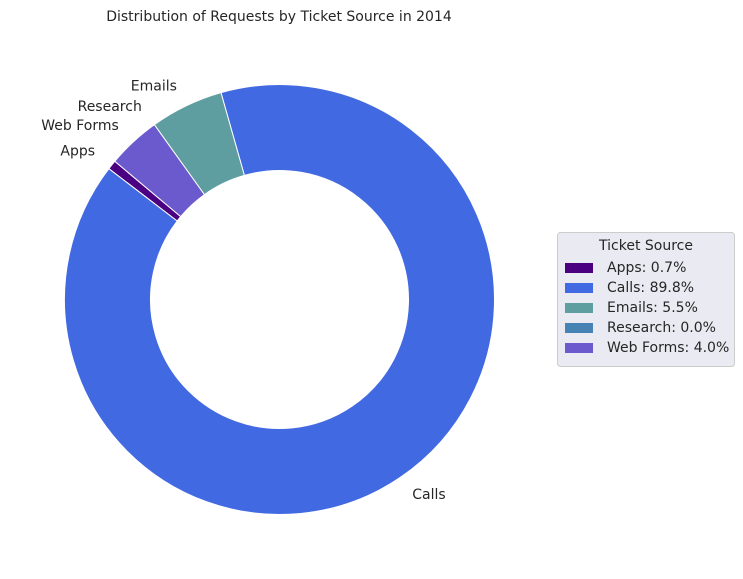 The width and height of the screenshot is (743, 579). I want to click on slice-label-apps: Apps, so click(77, 152).